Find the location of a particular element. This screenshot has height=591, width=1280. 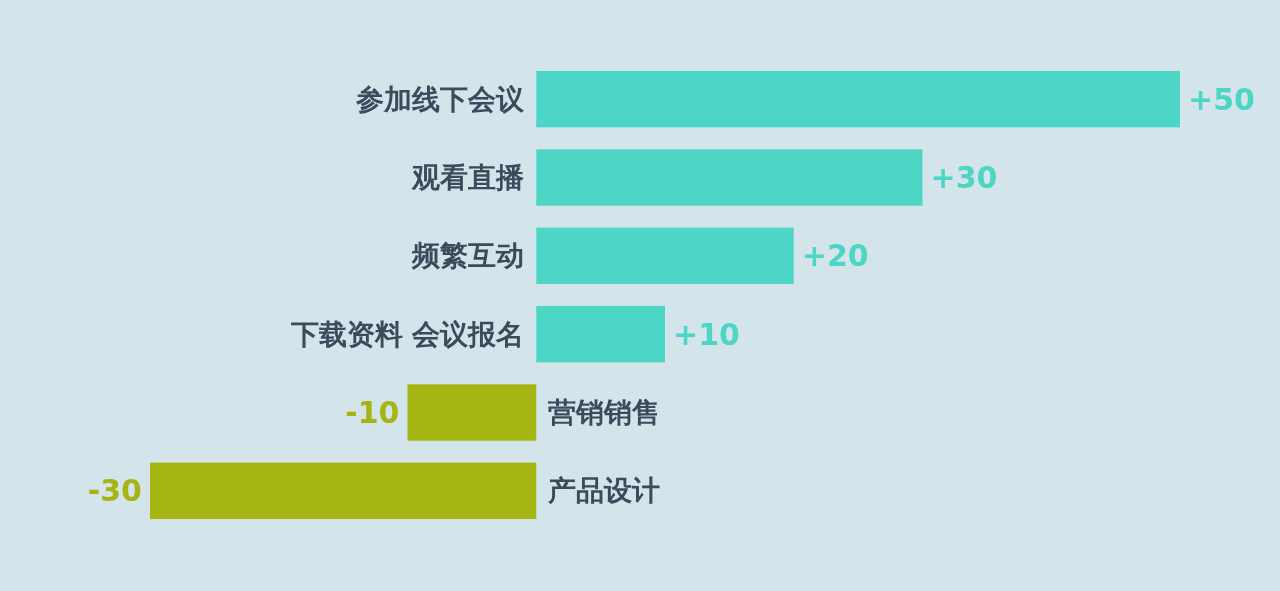

data-label: +30 is located at coordinates (964, 177).